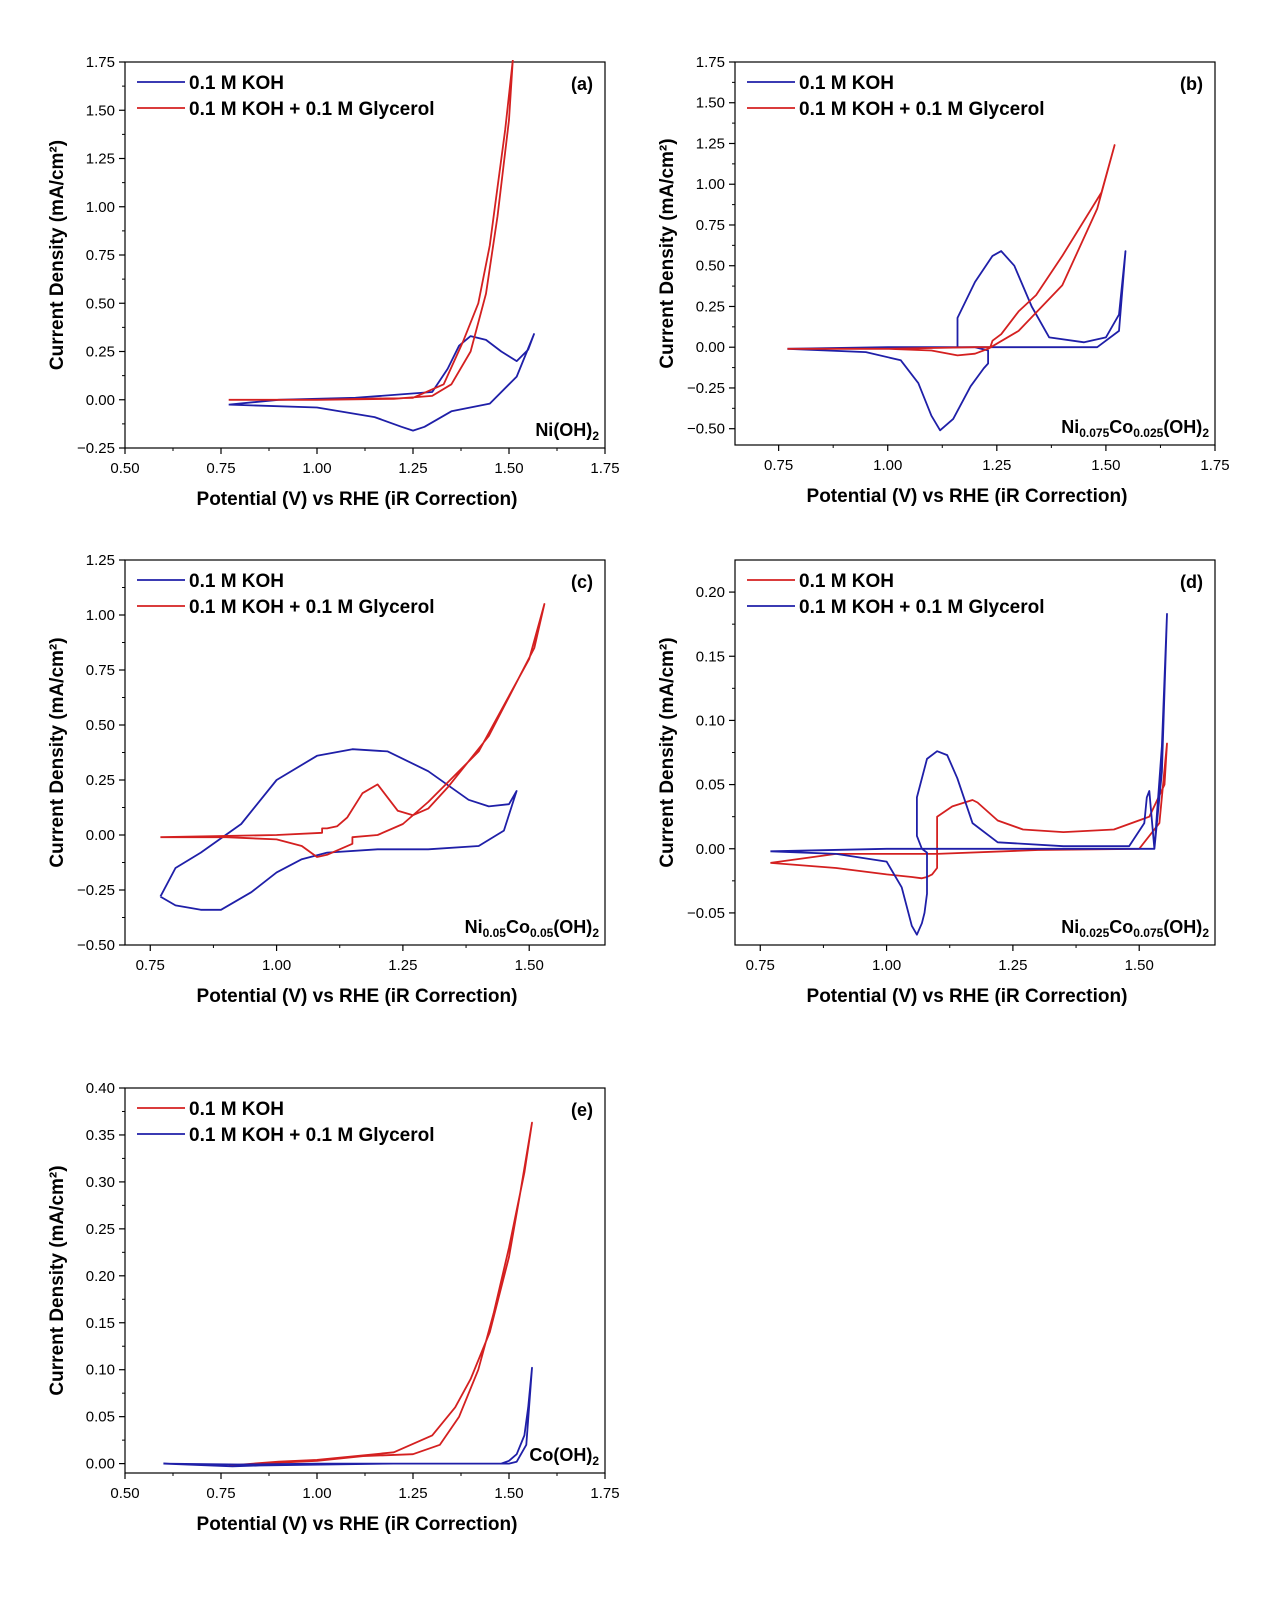 The image size is (1281, 1600). I want to click on y-tick-label: 1.50, so click(100, 110).